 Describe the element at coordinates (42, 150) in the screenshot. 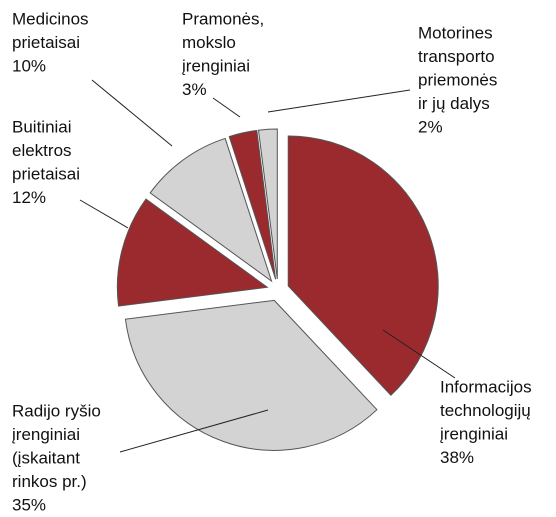

I see `slice-label: elektros` at that location.